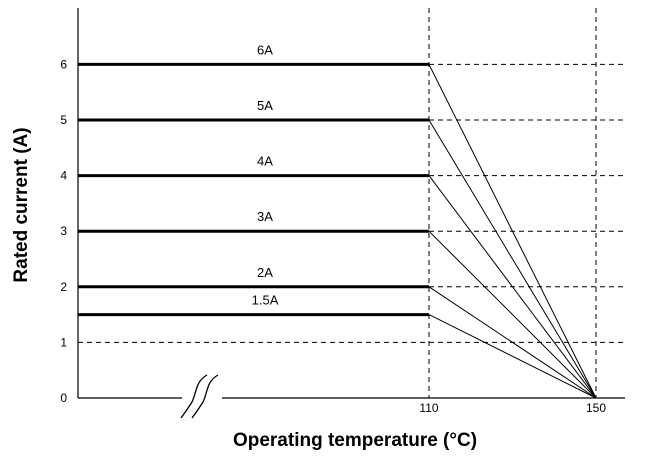 The width and height of the screenshot is (653, 463). What do you see at coordinates (265, 216) in the screenshot?
I see `series-label-3: 3A` at bounding box center [265, 216].